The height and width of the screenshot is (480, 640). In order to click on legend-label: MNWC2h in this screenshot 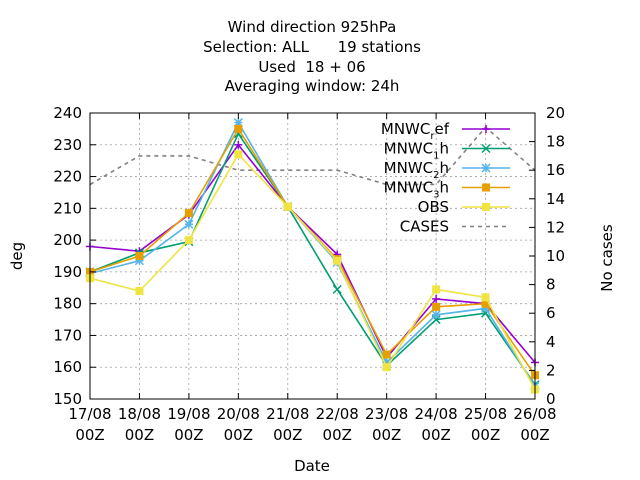, I will do `click(416, 170)`.